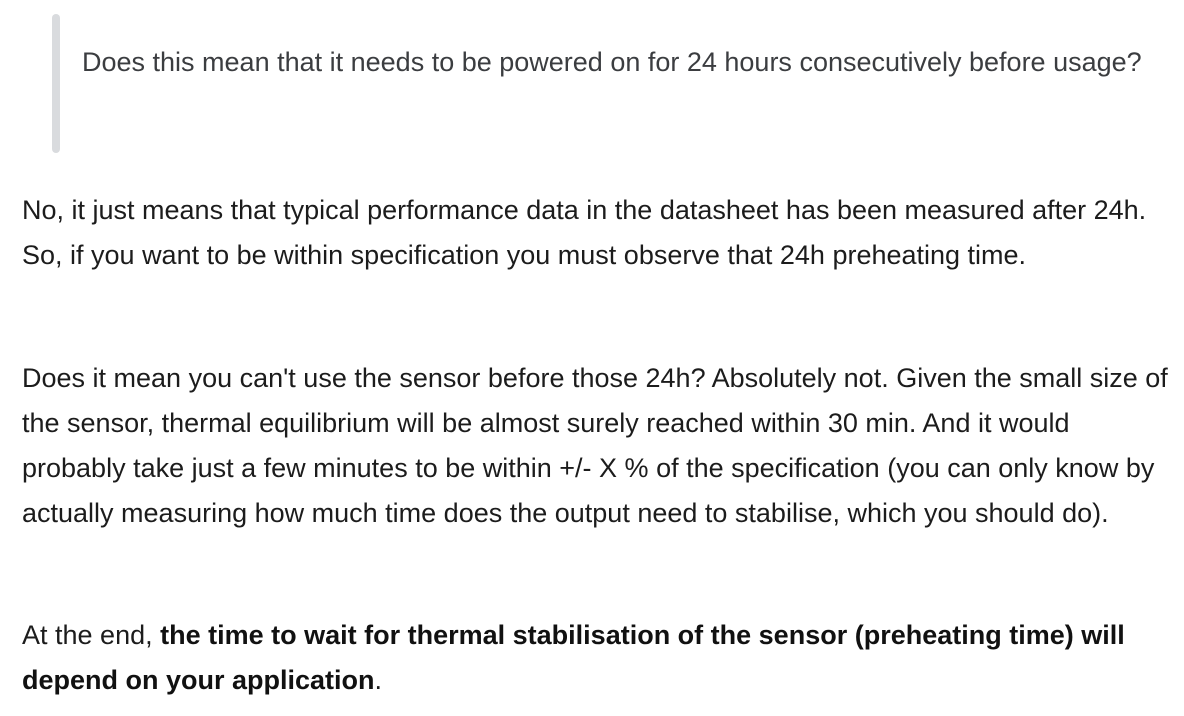 This screenshot has height=716, width=1184. What do you see at coordinates (378, 680) in the screenshot?
I see `answer-paragraph-3-suffix: .` at bounding box center [378, 680].